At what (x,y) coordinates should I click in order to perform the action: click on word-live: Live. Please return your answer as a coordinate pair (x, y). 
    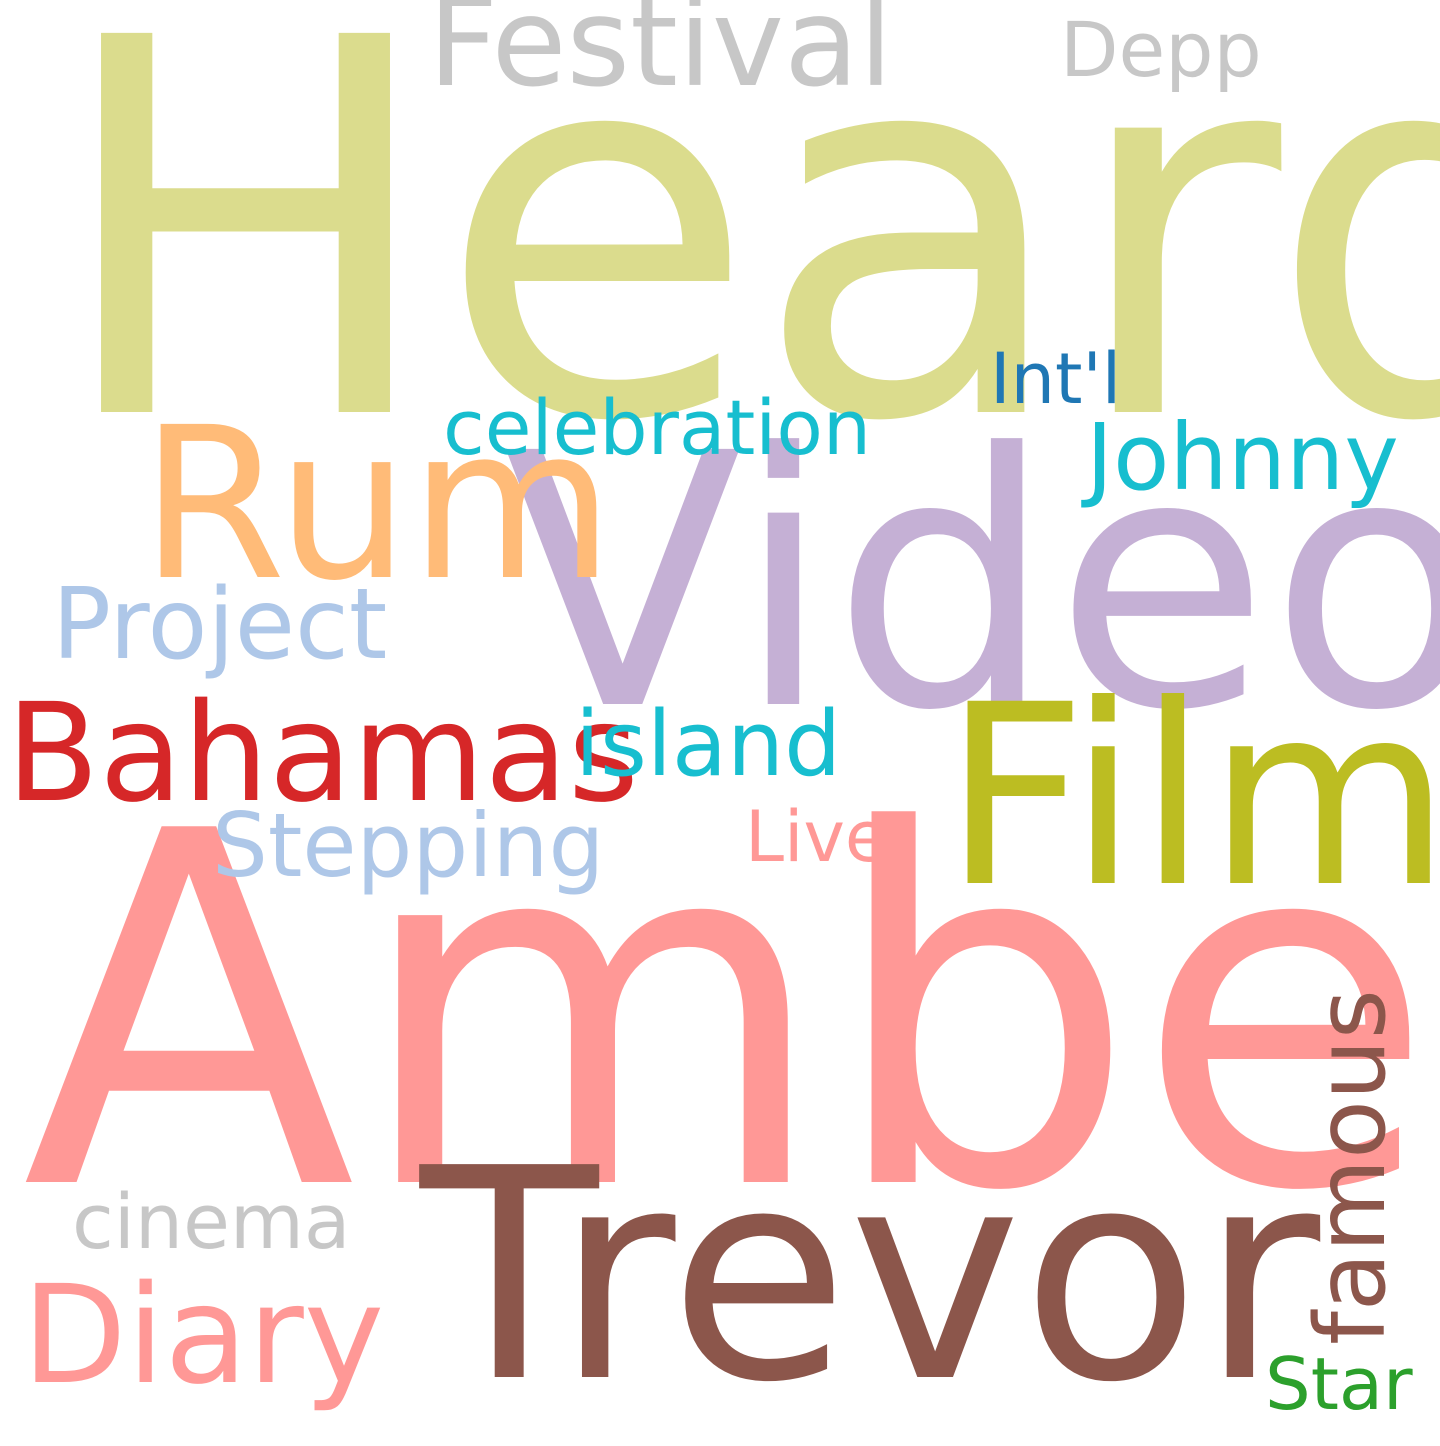
    Looking at the image, I should click on (816, 837).